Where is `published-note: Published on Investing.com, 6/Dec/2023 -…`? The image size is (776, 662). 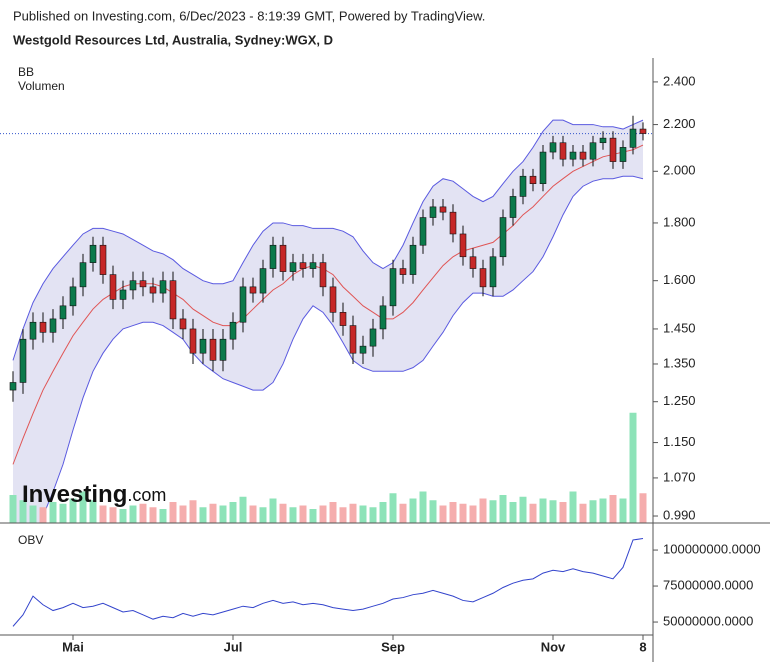 published-note: Published on Investing.com, 6/Dec/2023 -… is located at coordinates (249, 15).